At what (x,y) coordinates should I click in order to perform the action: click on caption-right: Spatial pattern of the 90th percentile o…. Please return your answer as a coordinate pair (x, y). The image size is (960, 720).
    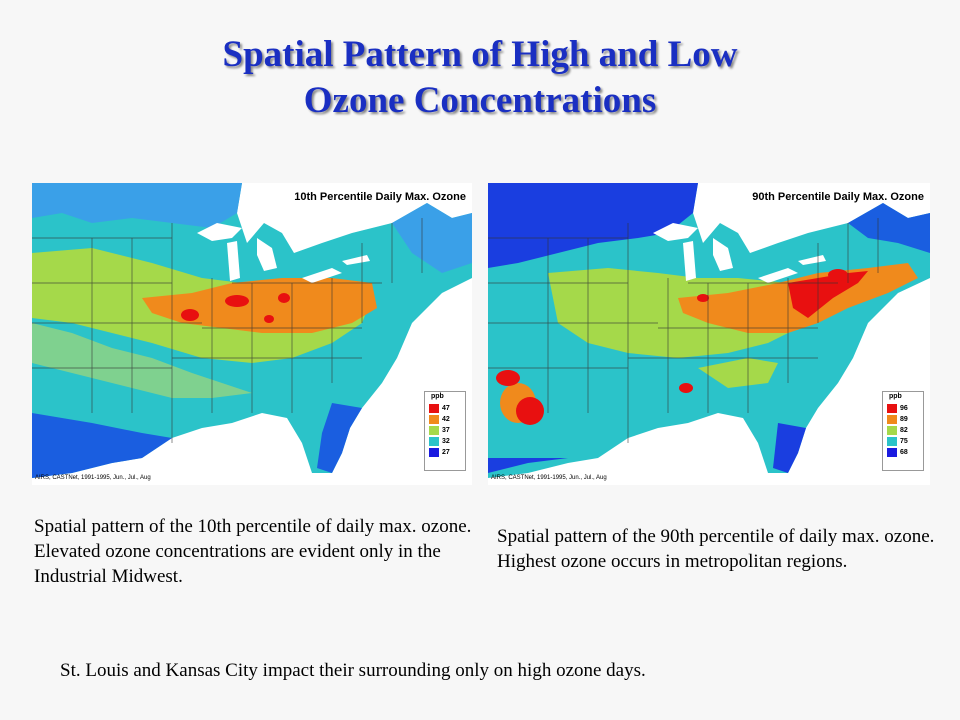
    Looking at the image, I should click on (716, 549).